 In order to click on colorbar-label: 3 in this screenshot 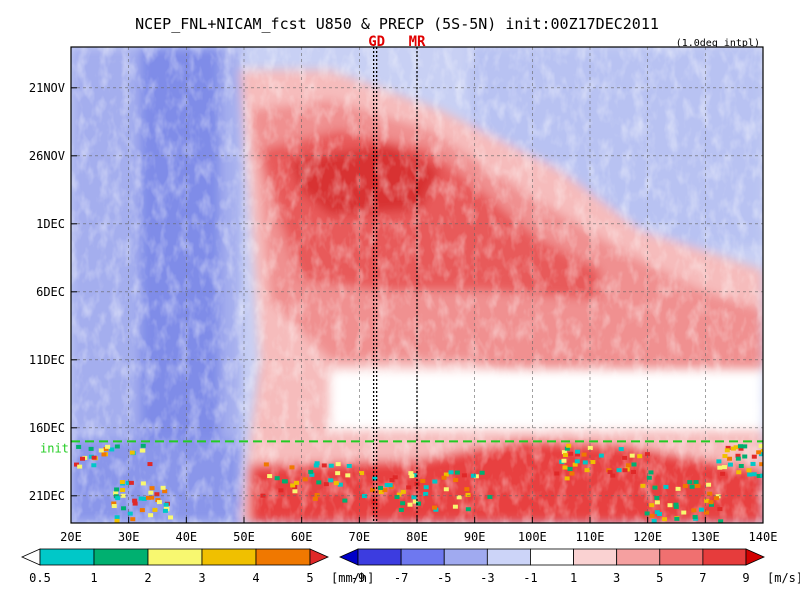, I will do `click(201, 578)`.